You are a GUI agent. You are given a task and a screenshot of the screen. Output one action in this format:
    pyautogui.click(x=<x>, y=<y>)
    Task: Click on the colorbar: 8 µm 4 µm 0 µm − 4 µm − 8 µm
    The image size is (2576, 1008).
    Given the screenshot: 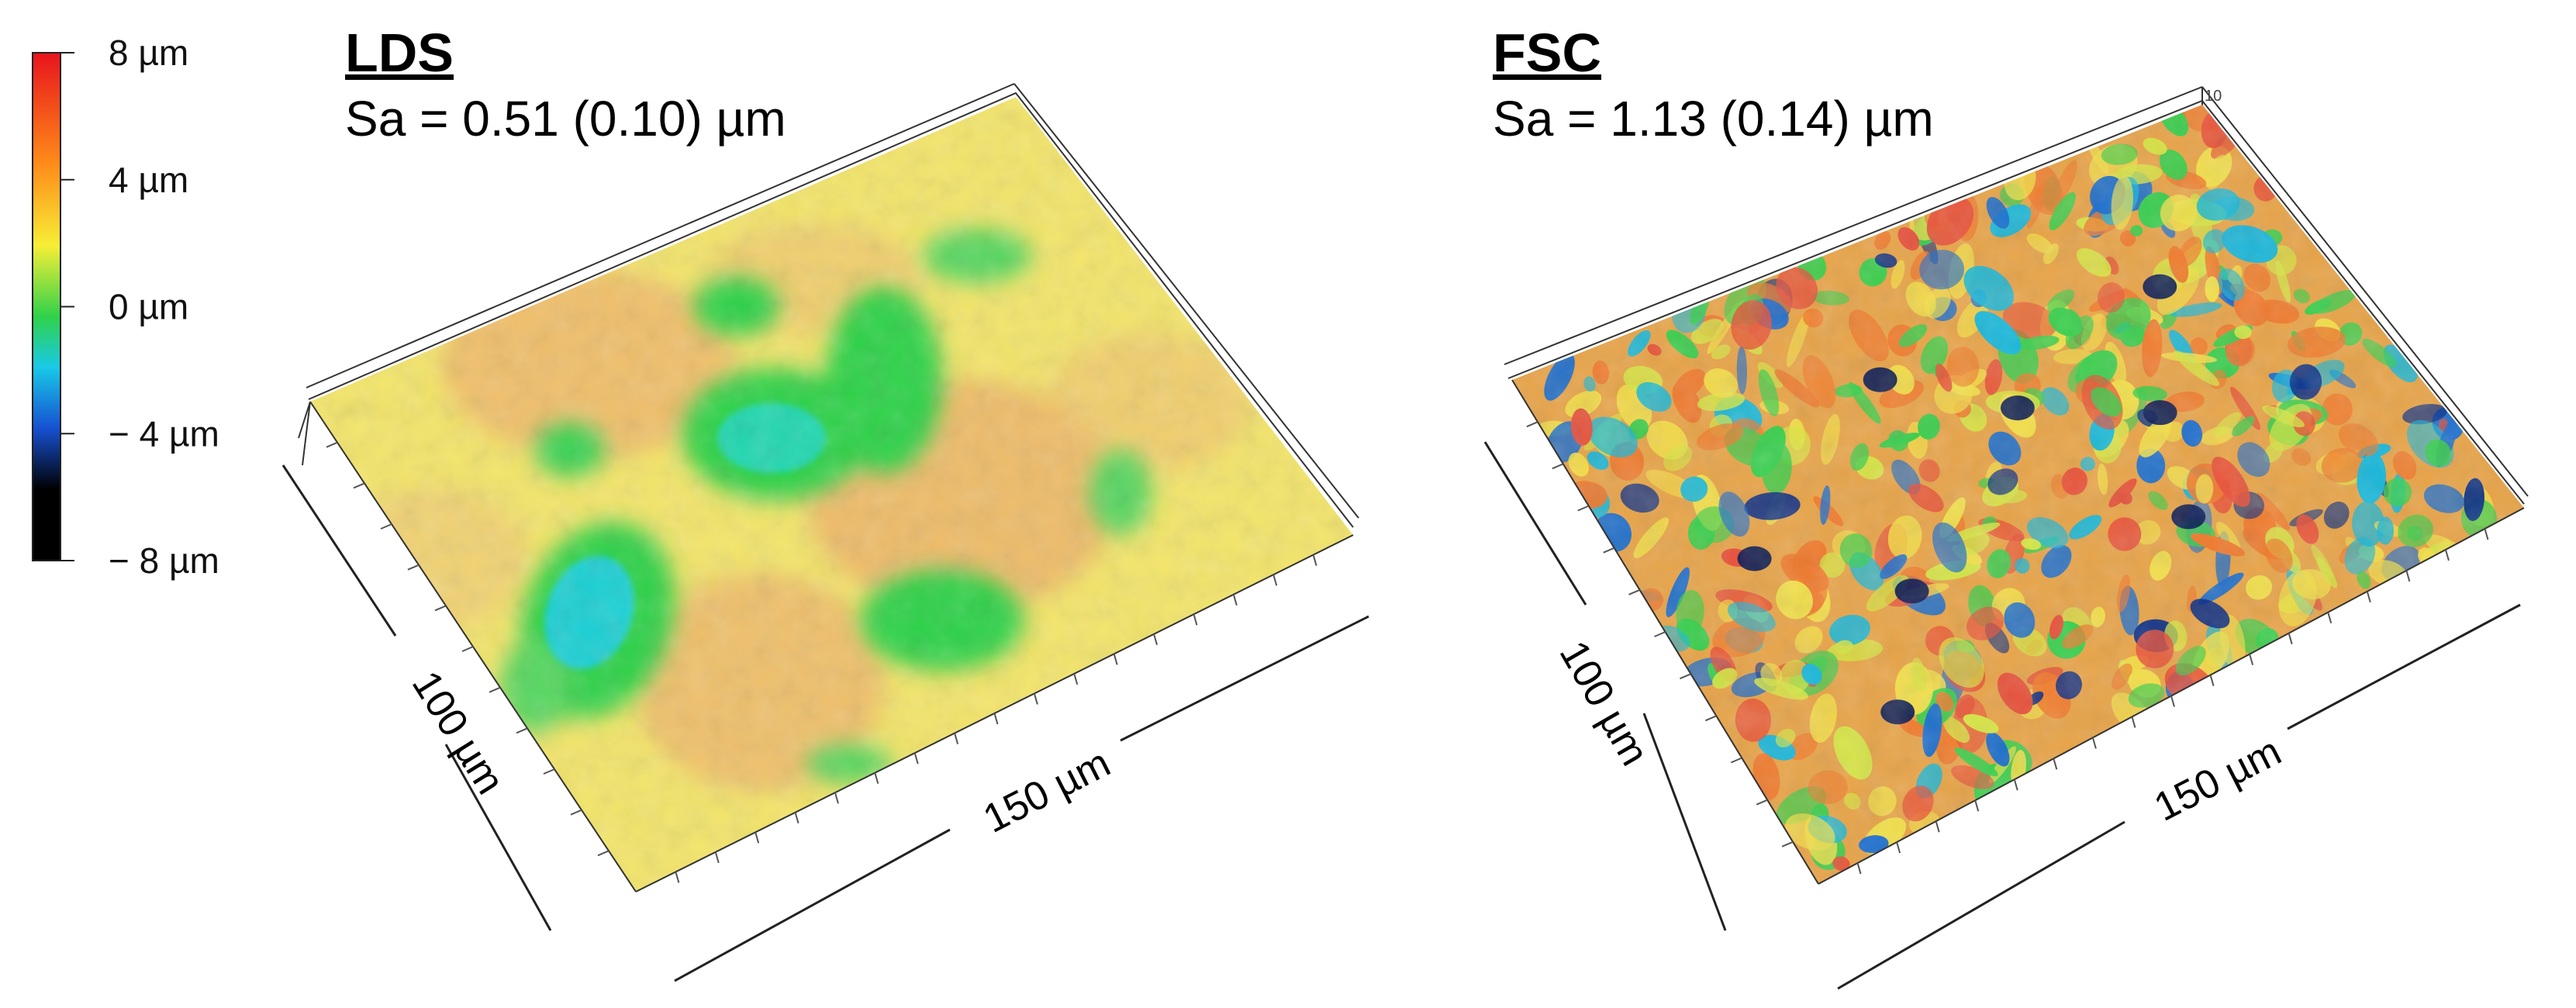 What is the action you would take?
    pyautogui.click(x=126, y=307)
    